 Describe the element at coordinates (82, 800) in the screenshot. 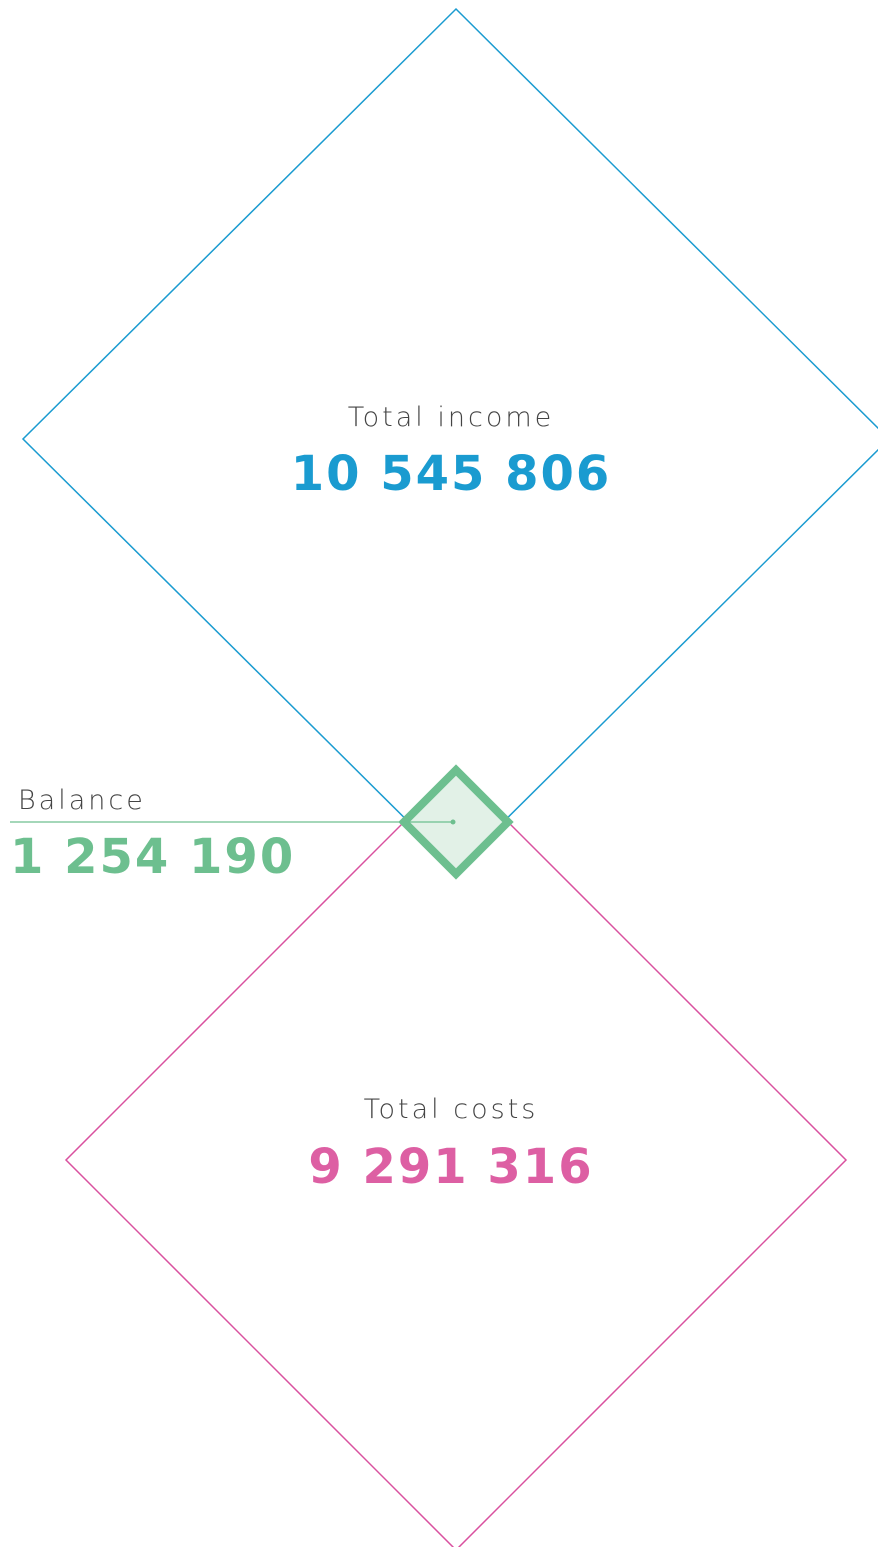

I see `balance-label: Balance` at that location.